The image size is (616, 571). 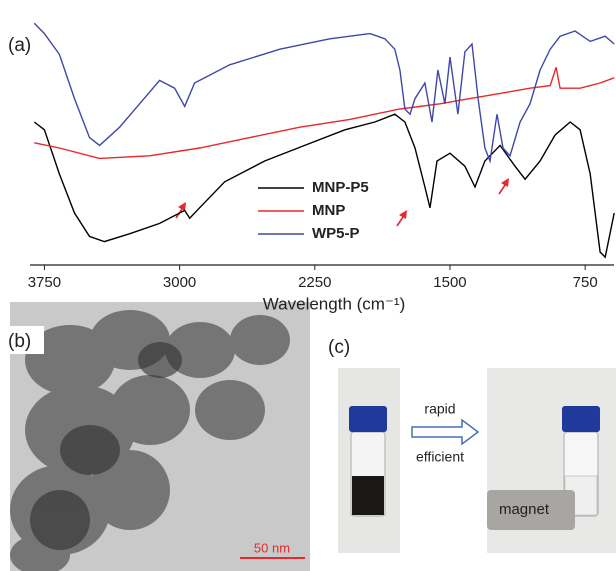 What do you see at coordinates (340, 187) in the screenshot?
I see `legend-label: MNP-P5` at bounding box center [340, 187].